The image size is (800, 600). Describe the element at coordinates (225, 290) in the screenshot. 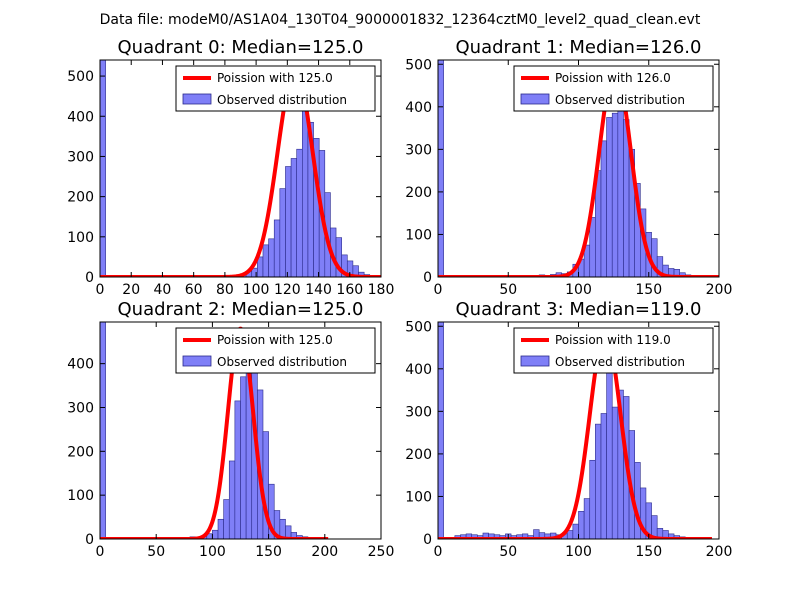

I see `x-tick-label: 80` at that location.